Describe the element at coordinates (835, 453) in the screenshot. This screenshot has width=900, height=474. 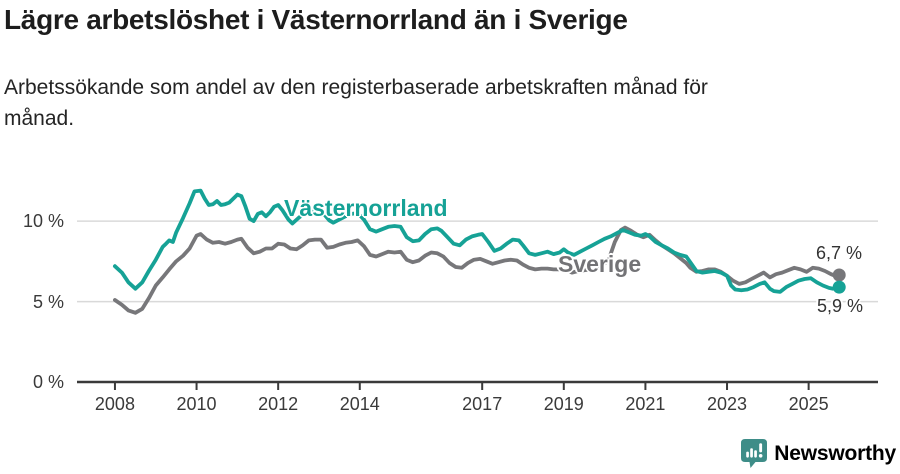
I see `newsworthy-logo-text: Newsworthy` at that location.